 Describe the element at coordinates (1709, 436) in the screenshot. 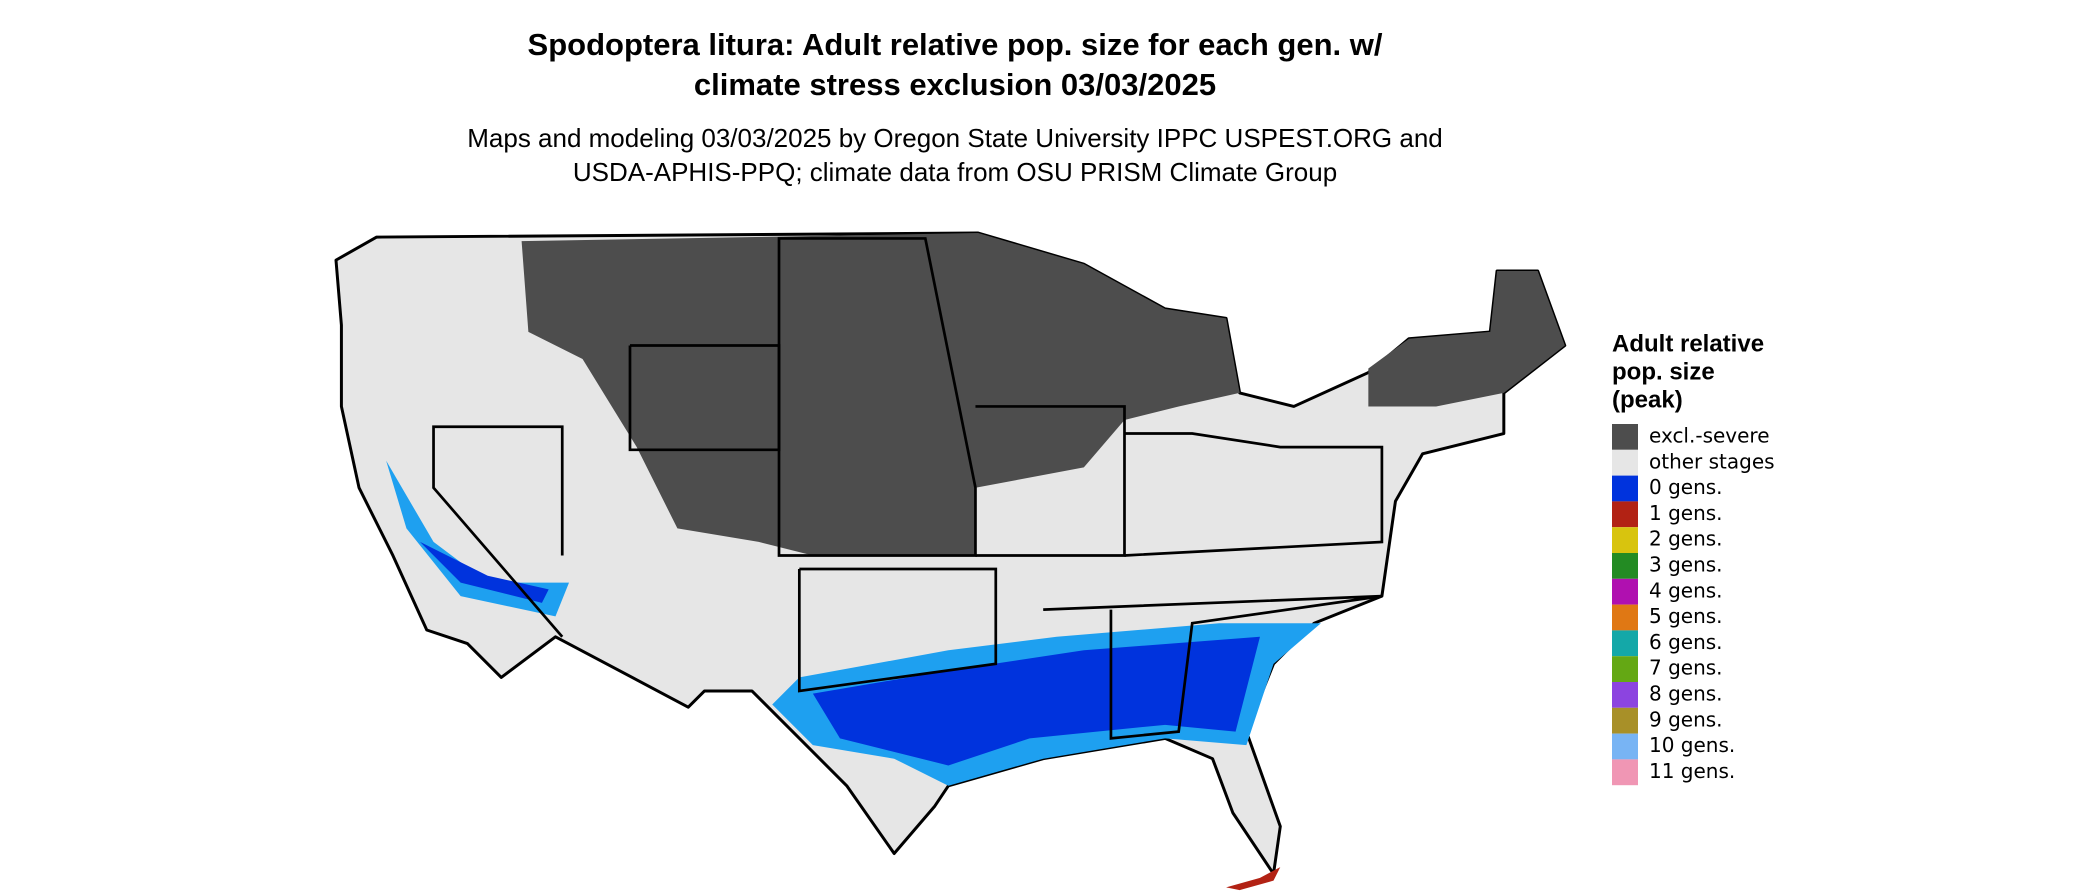

I see `legend-label: excl.-severe` at that location.